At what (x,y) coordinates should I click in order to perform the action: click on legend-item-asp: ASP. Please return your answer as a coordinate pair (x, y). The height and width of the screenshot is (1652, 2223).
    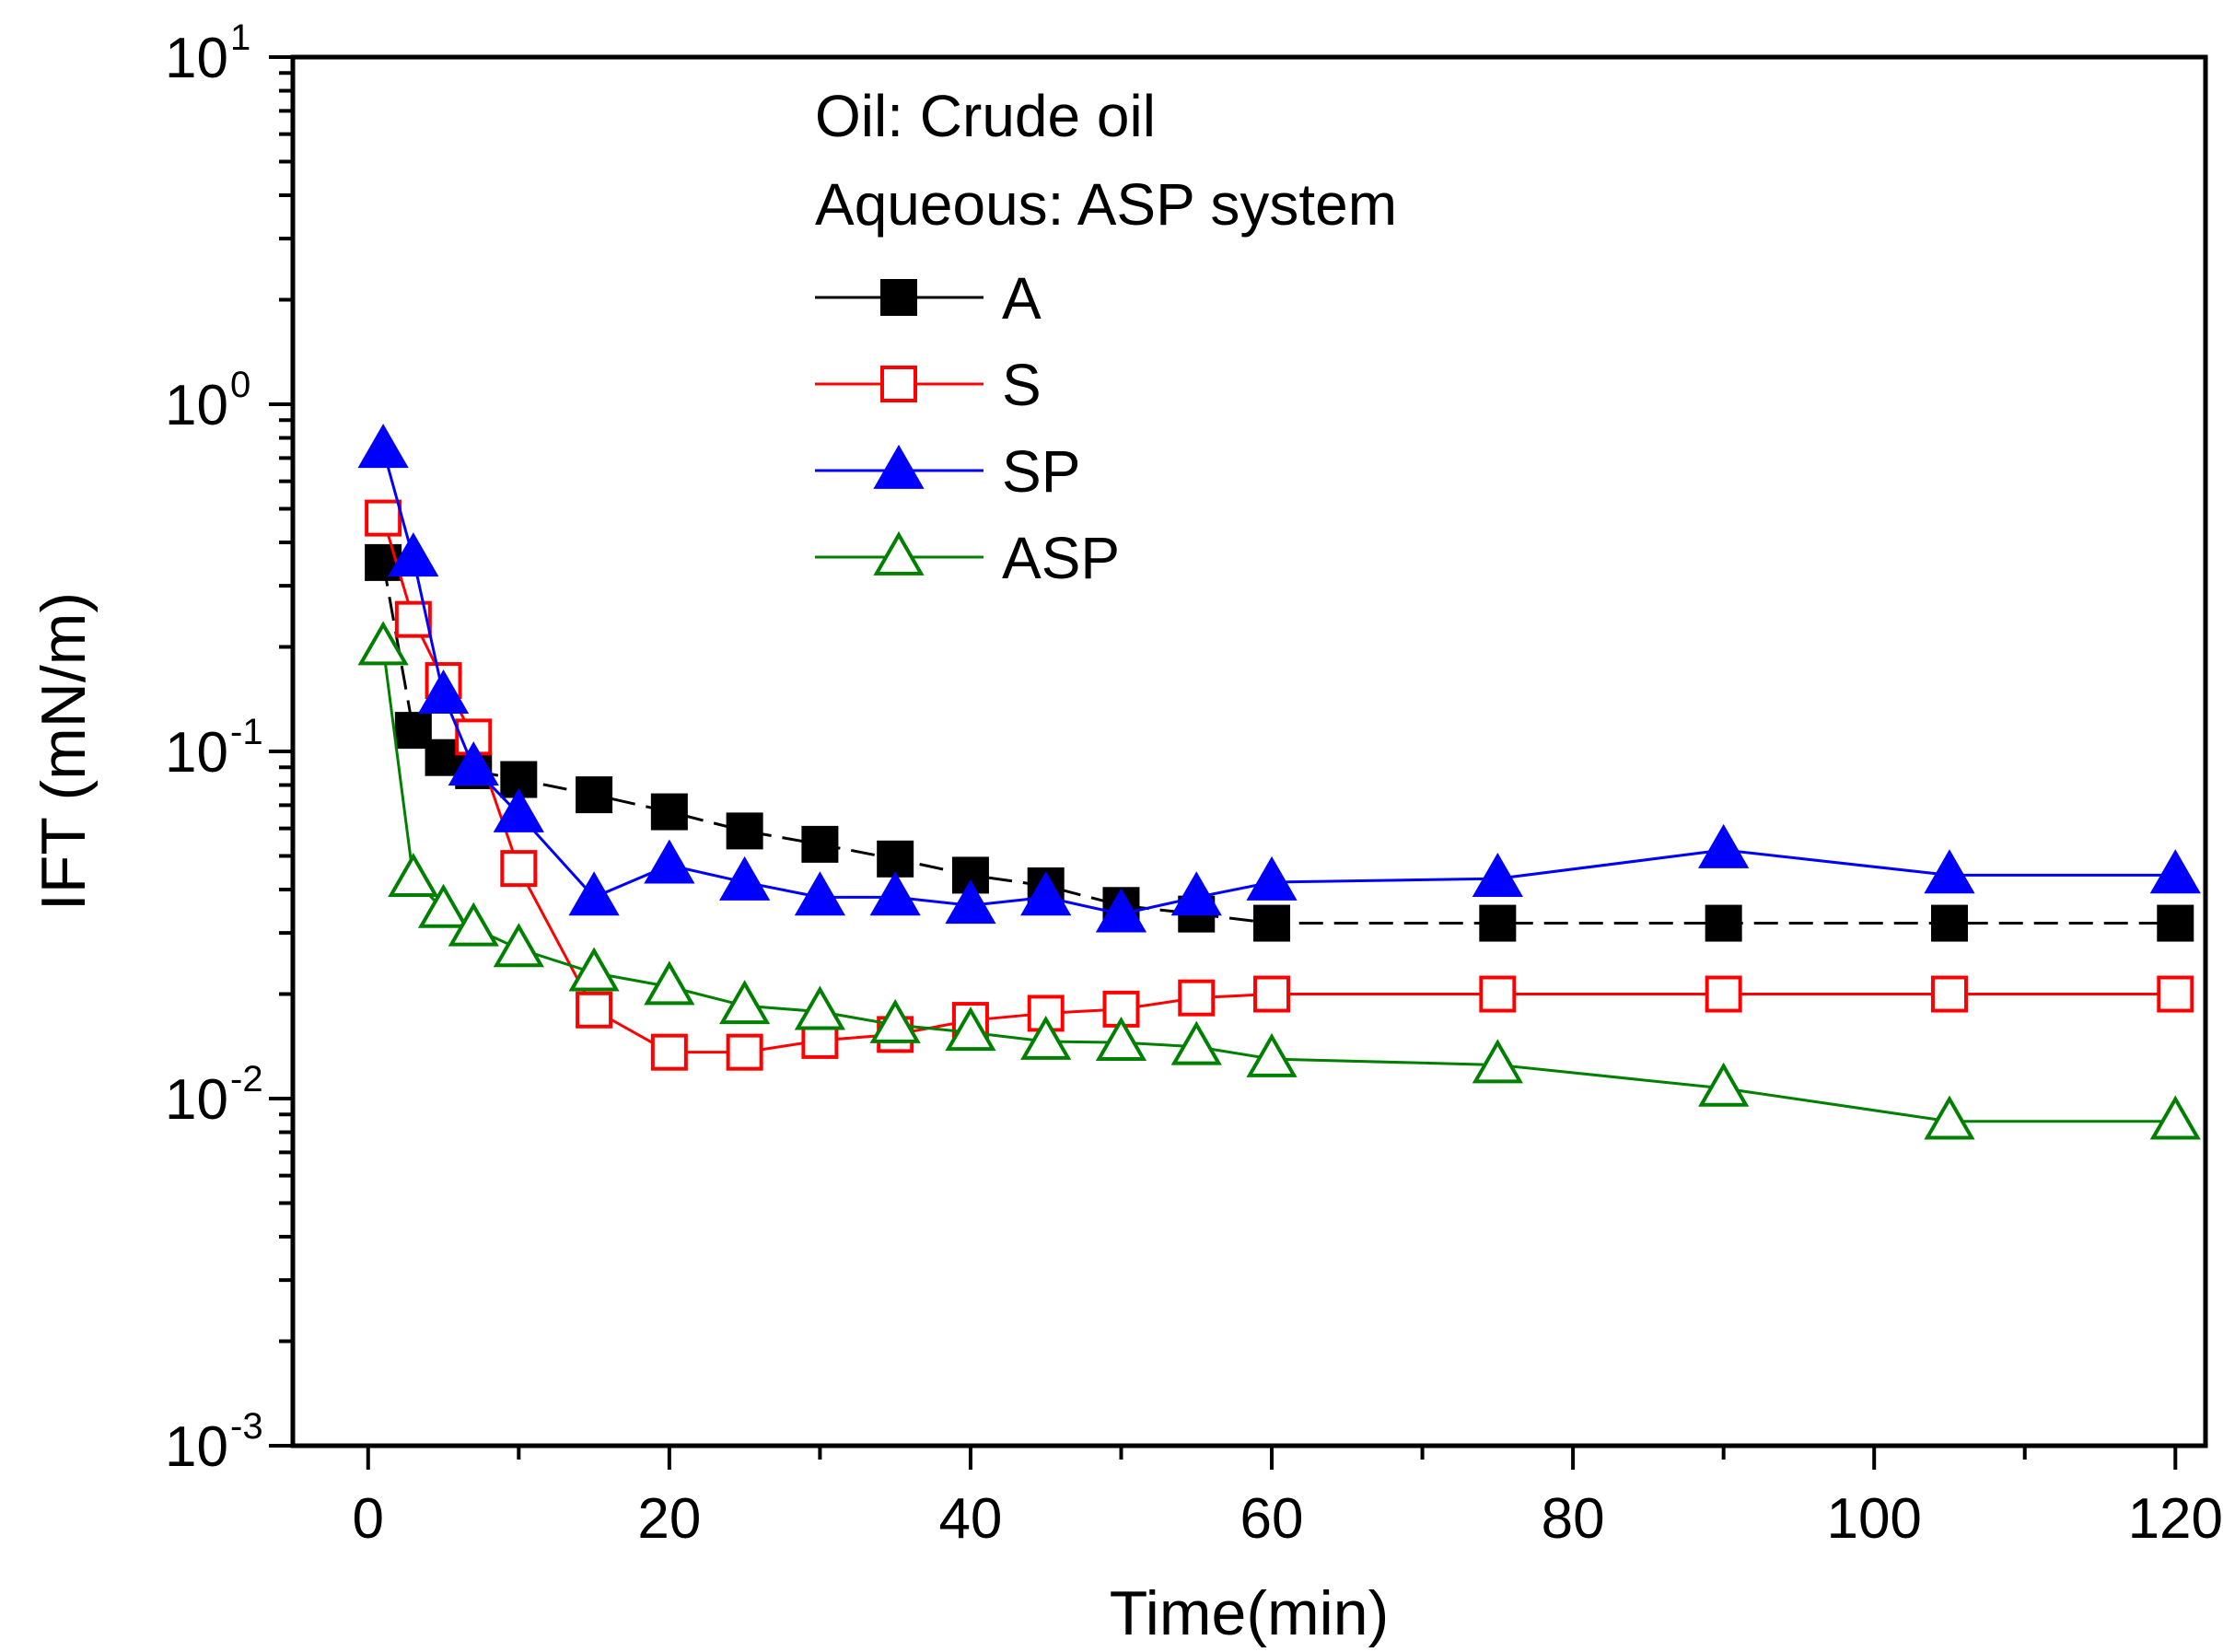
    Looking at the image, I should click on (967, 558).